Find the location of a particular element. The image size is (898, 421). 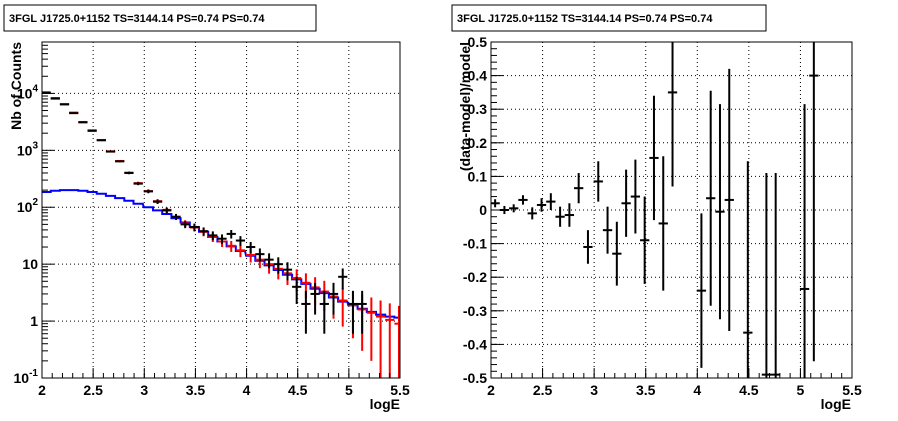

residuals-y-tick-label: 0.5 is located at coordinates (478, 42).